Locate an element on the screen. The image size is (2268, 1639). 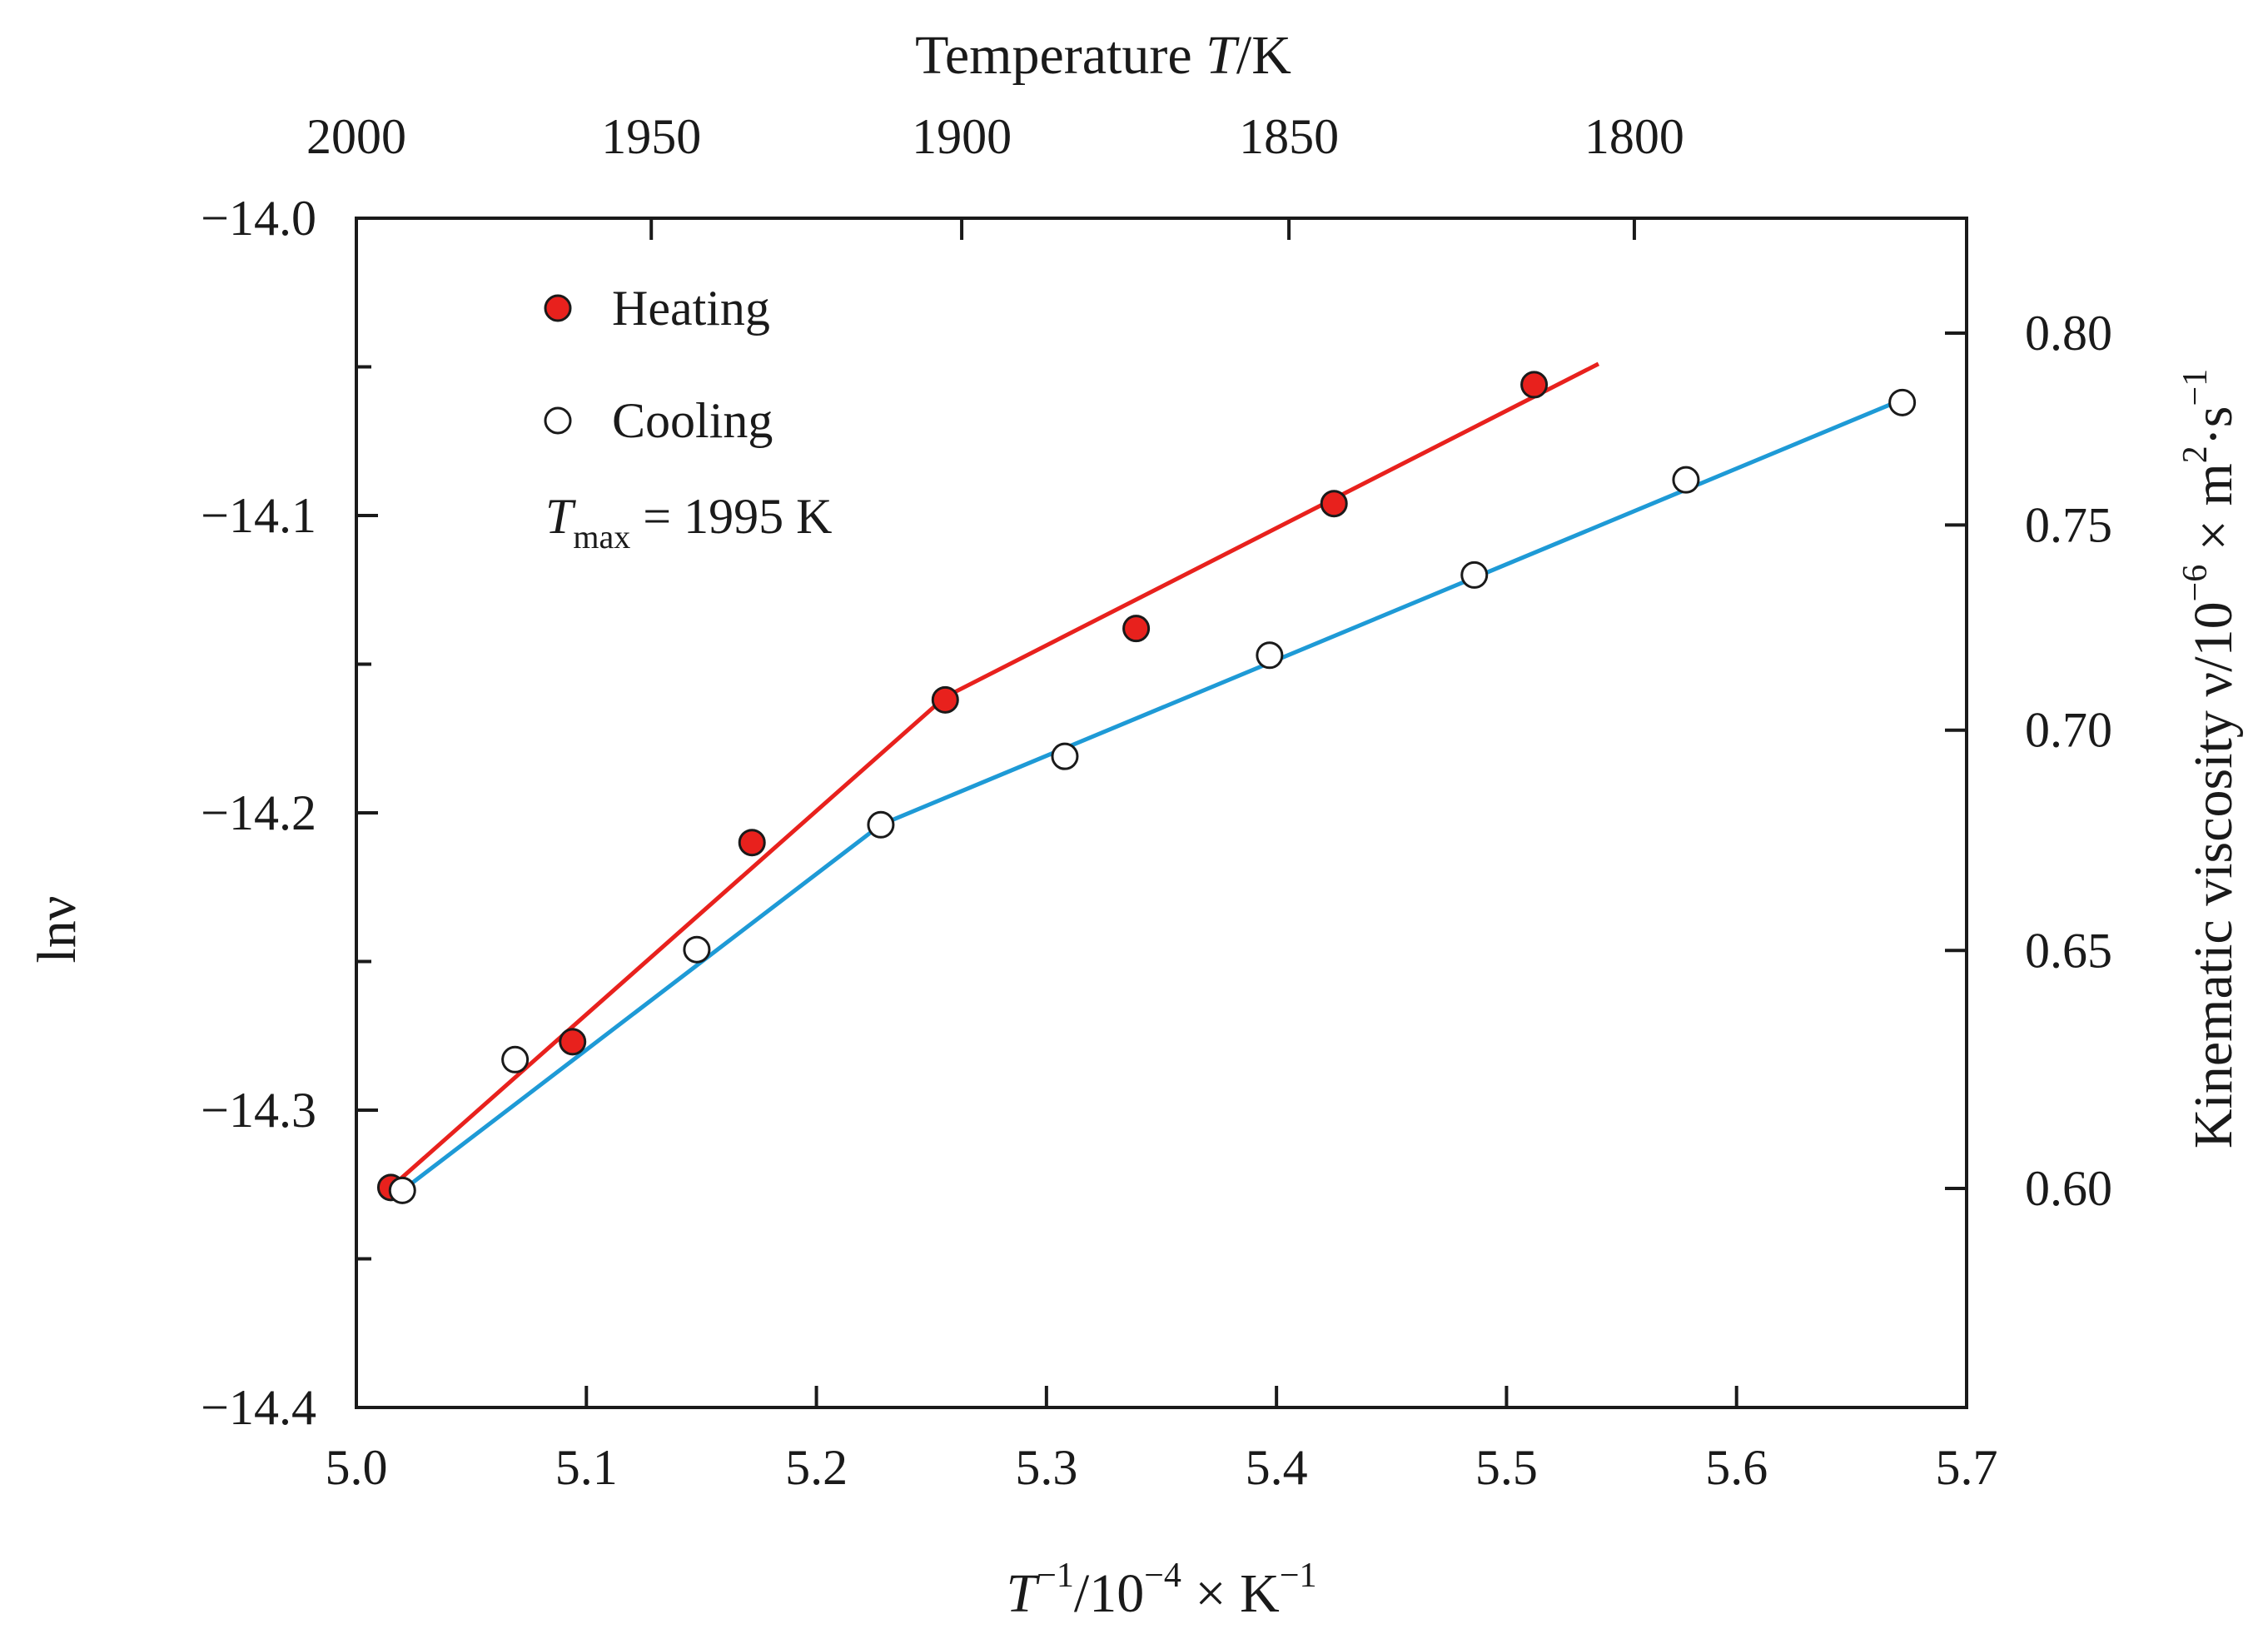
right-tick-label: 0.70 is located at coordinates (2069, 730).